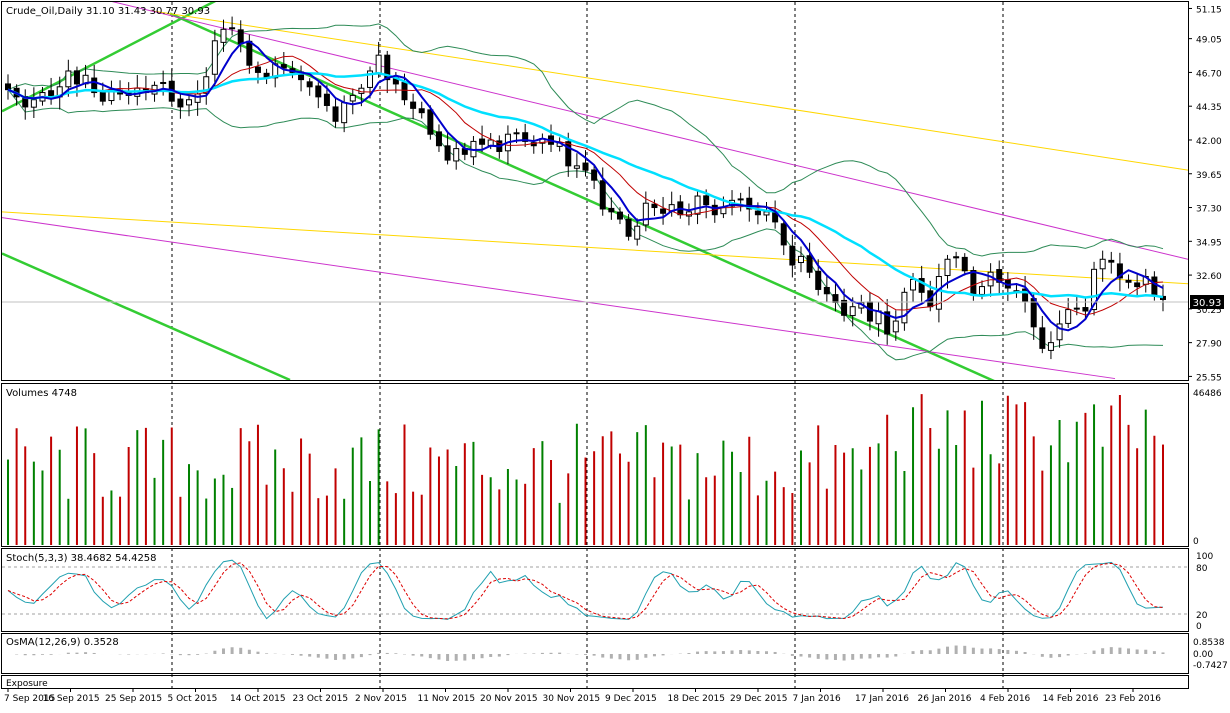 This screenshot has height=713, width=1230. Describe the element at coordinates (1196, 542) in the screenshot. I see `volume-min-label: 0` at that location.